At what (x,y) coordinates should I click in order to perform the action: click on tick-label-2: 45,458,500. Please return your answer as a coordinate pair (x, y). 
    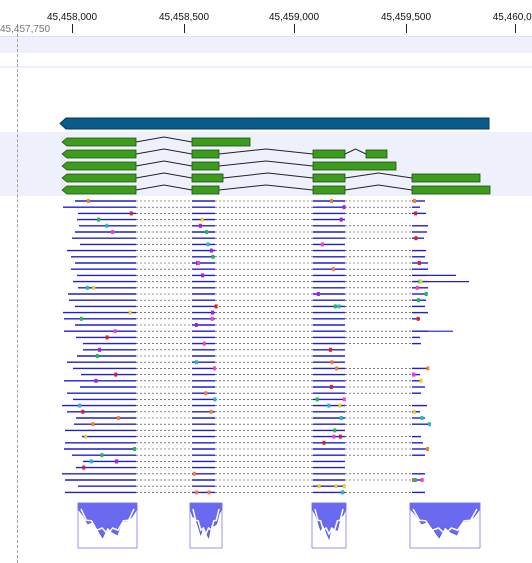
    Looking at the image, I should click on (184, 17).